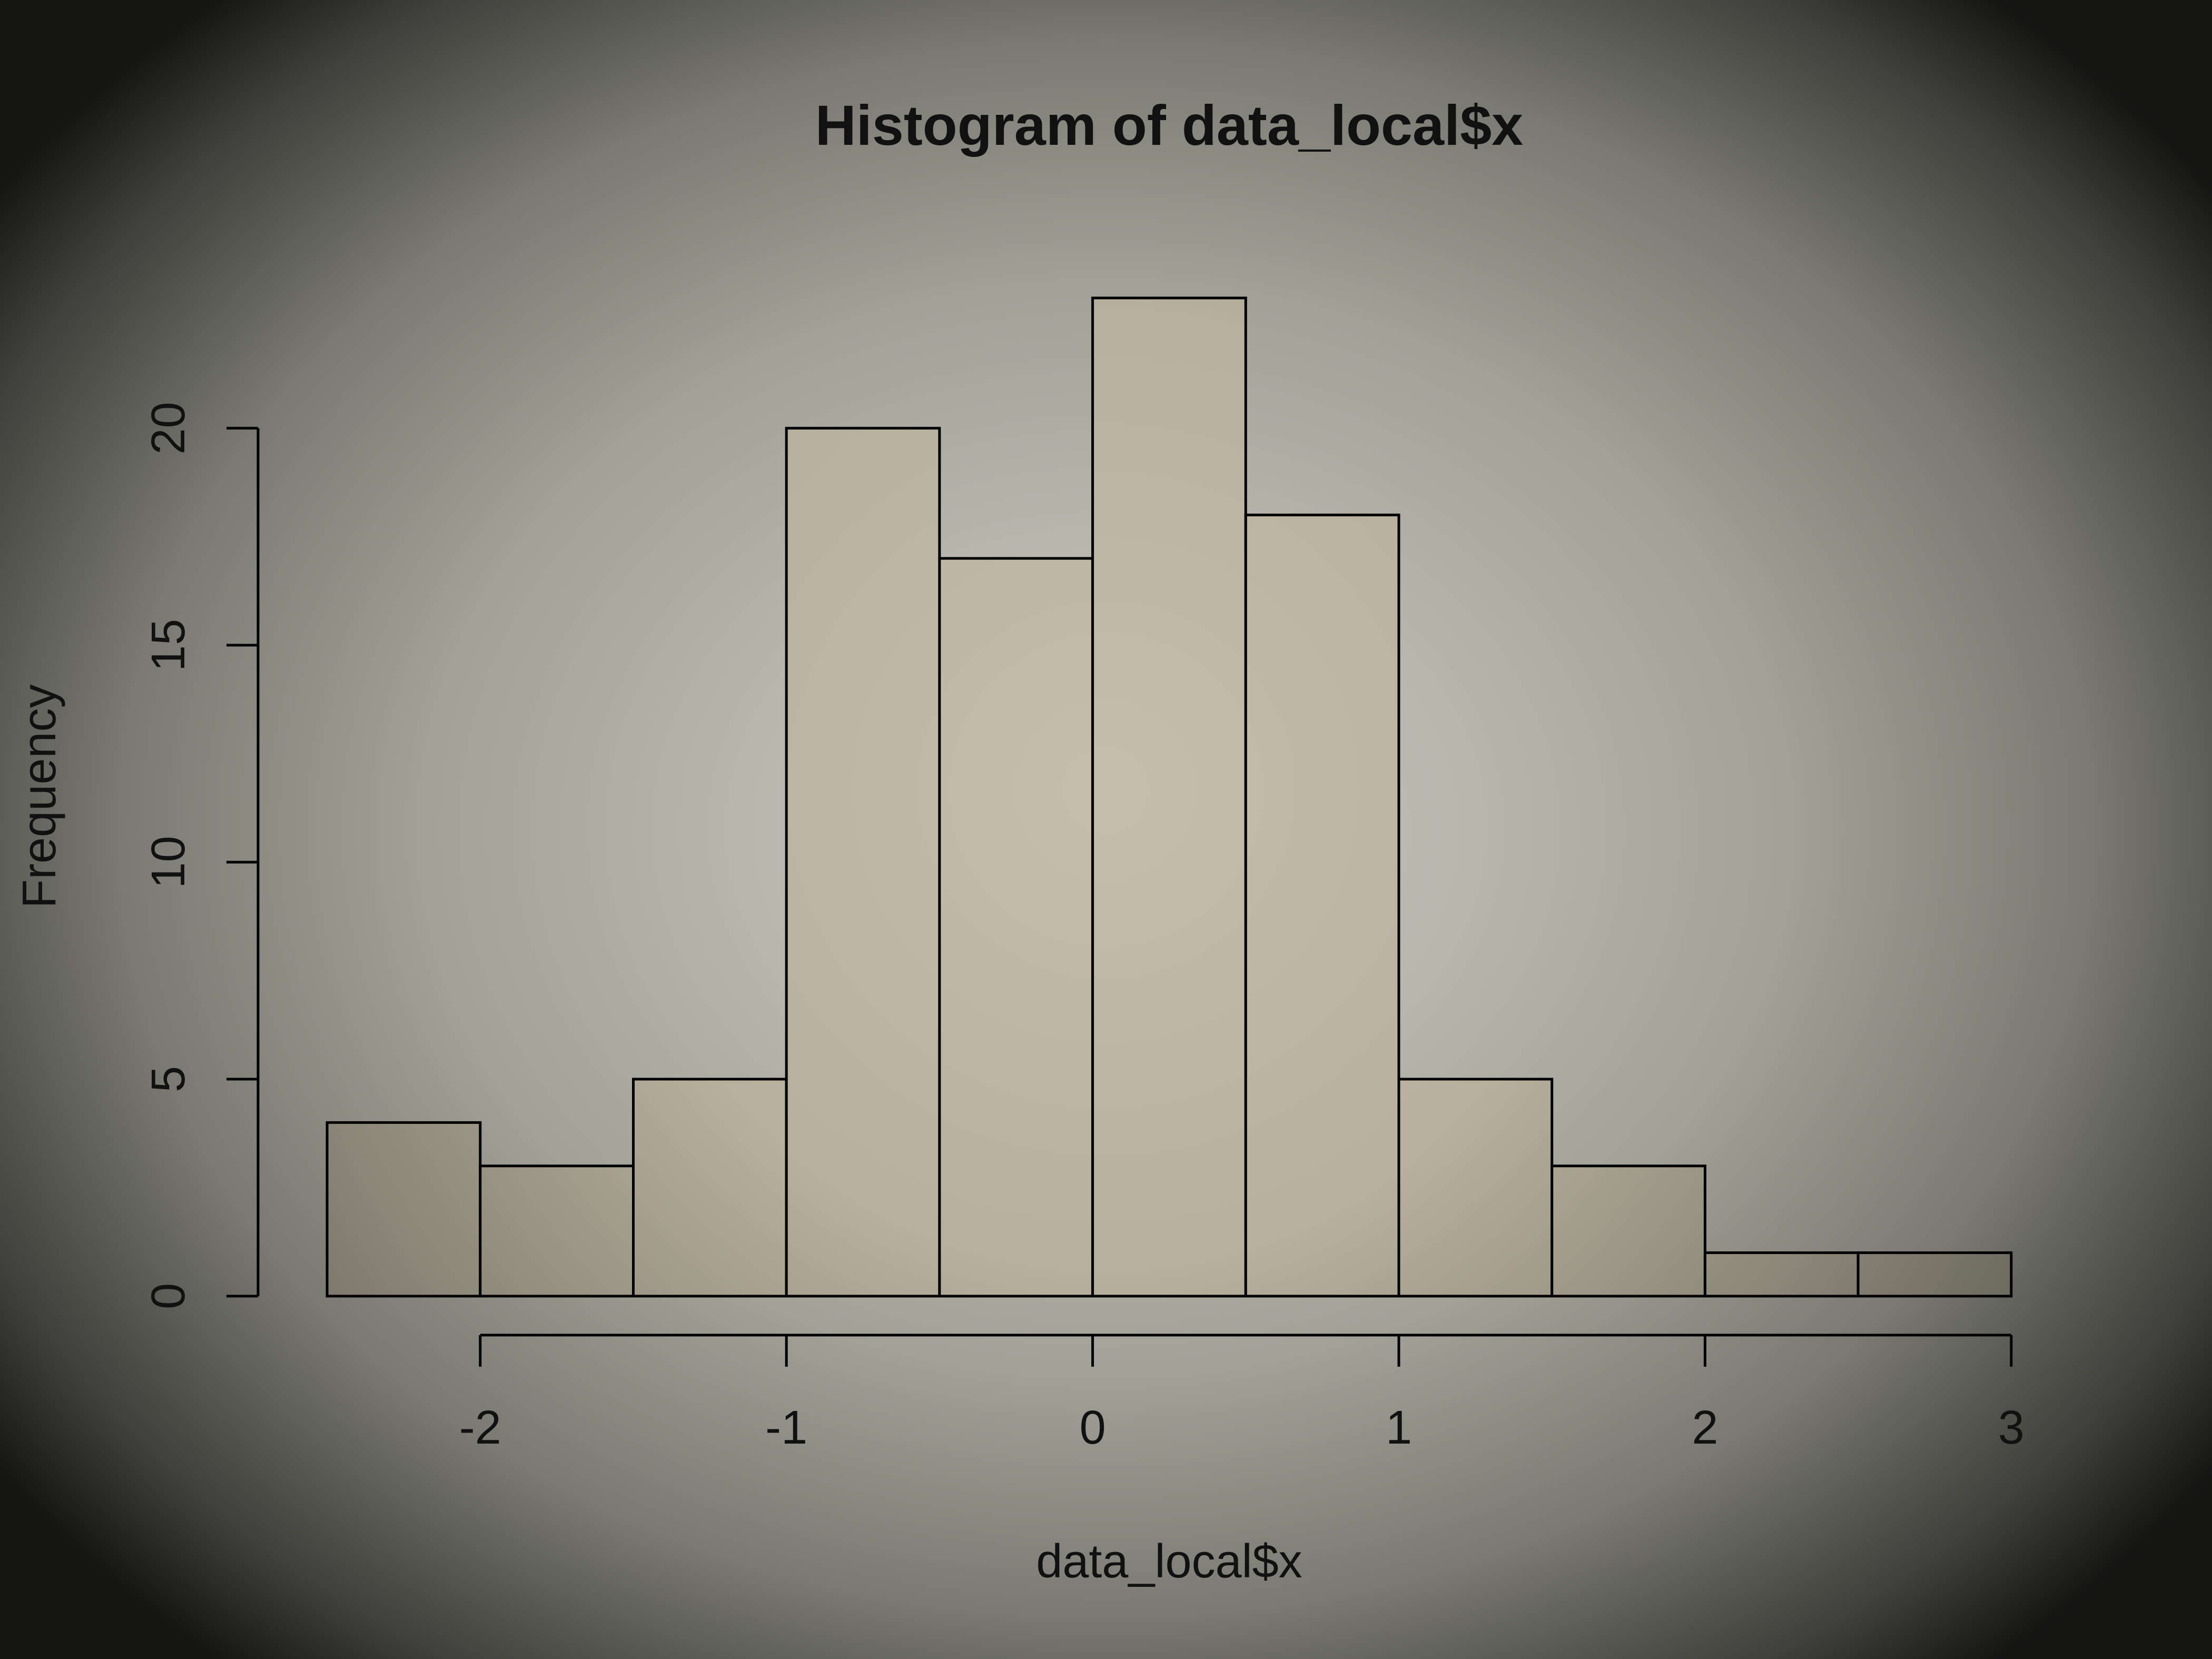  I want to click on y-tick-label: 5, so click(168, 1079).